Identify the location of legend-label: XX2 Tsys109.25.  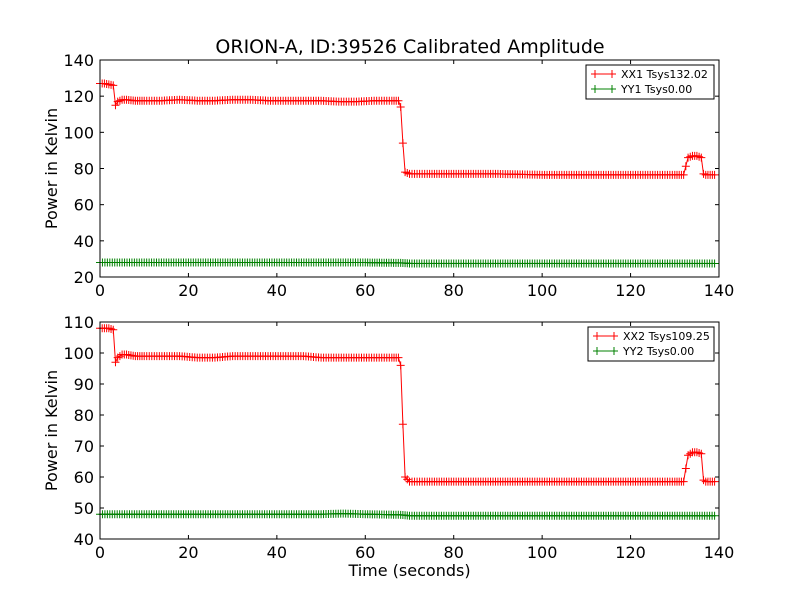
(666, 336).